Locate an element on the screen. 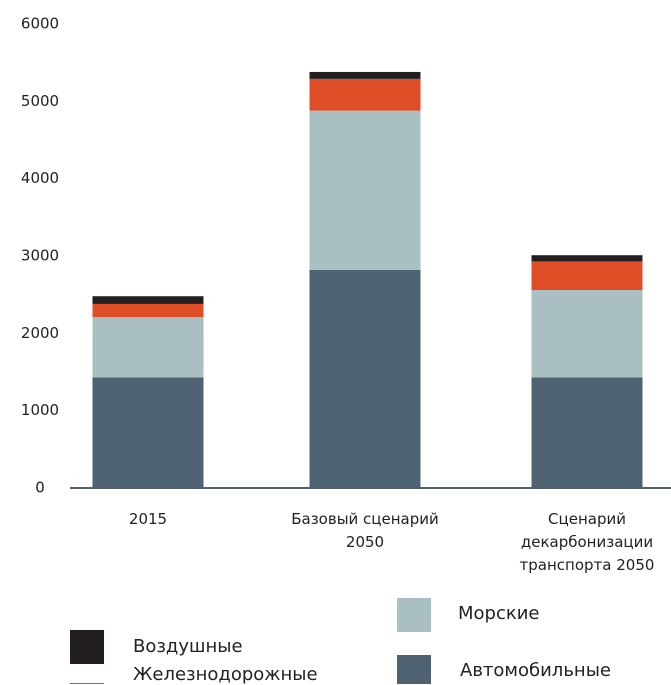  legend-label: Железнодорожные is located at coordinates (225, 674).